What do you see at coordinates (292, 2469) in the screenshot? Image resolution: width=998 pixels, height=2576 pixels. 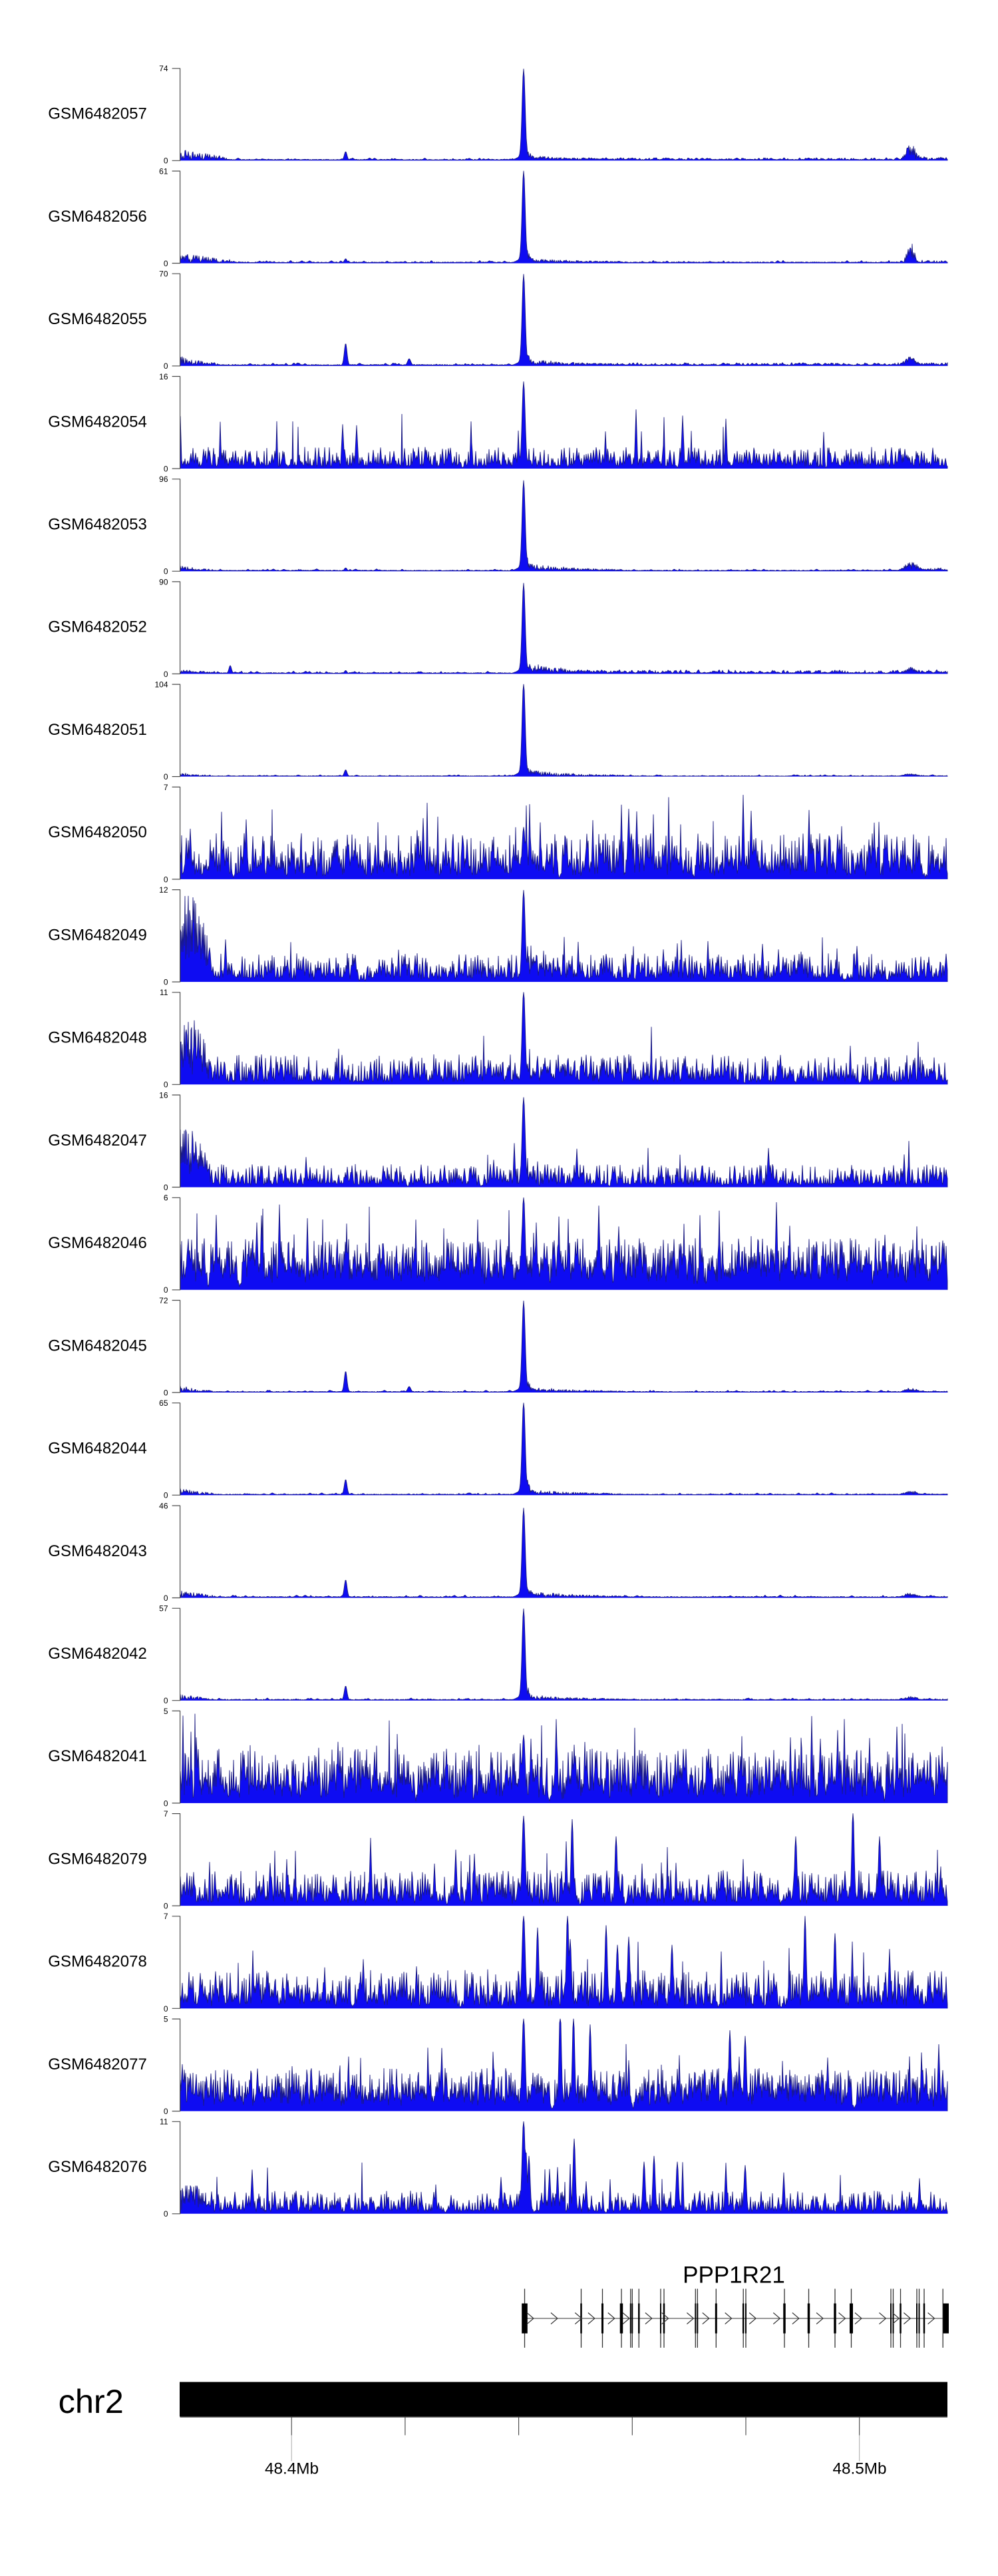 I see `svg-text: 48.4Mb` at bounding box center [292, 2469].